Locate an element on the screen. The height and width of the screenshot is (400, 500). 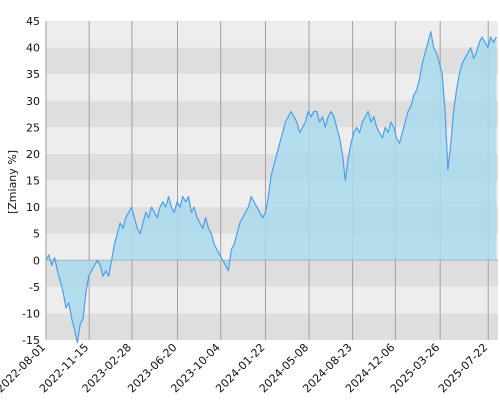
y-tick-label: -10 is located at coordinates (31, 313).